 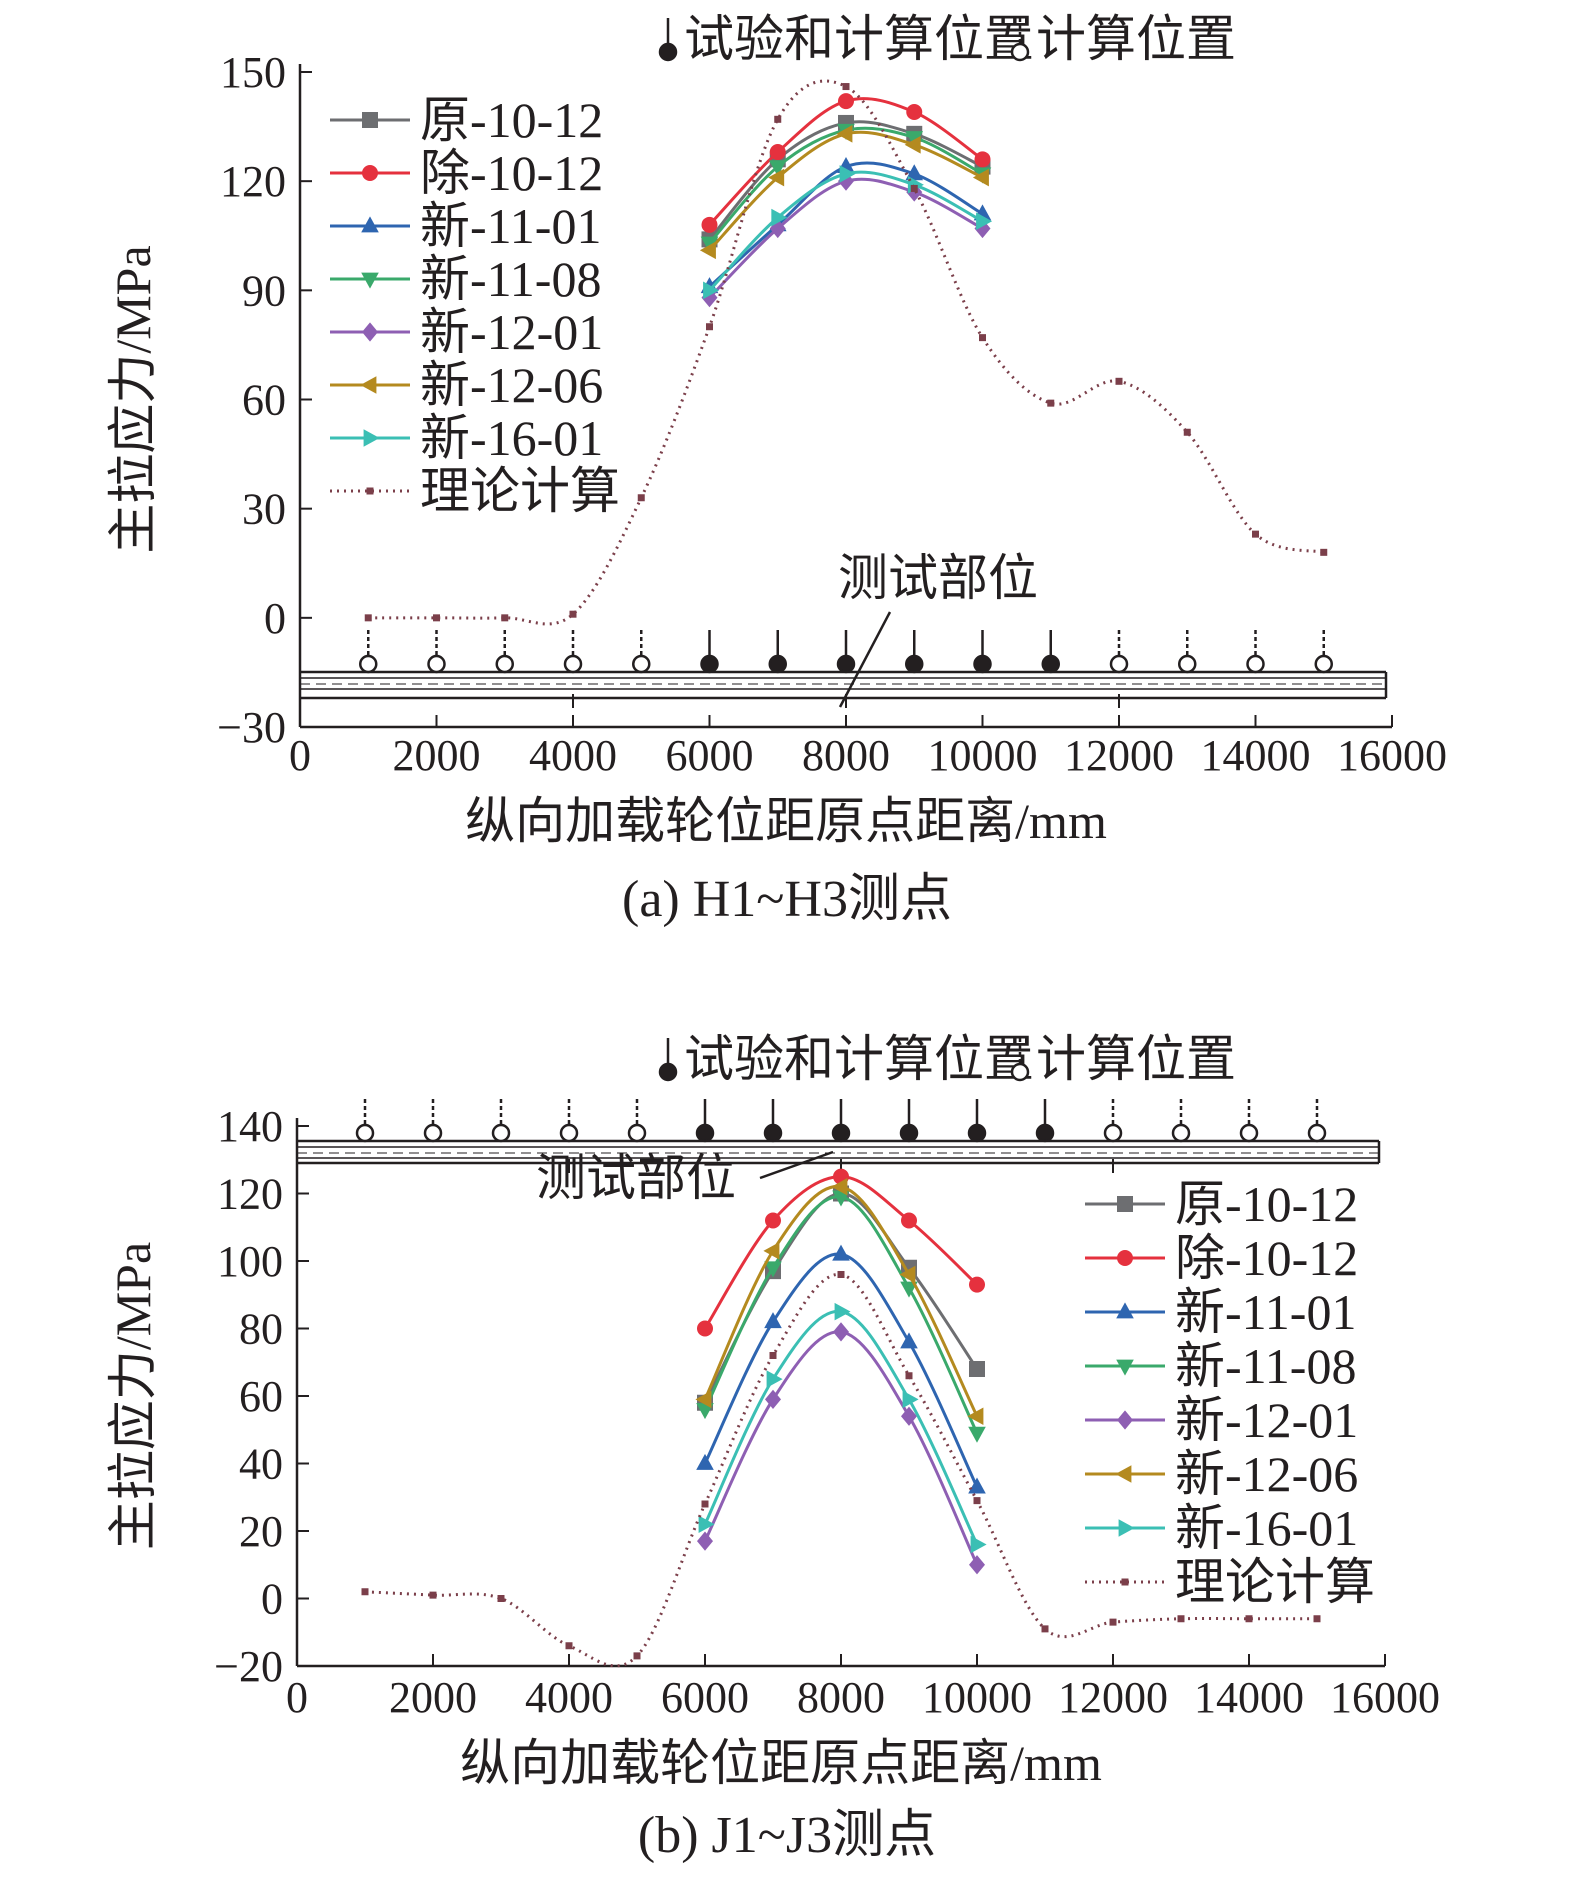 I want to click on y-tick-label: 20, so click(x=261, y=1531).